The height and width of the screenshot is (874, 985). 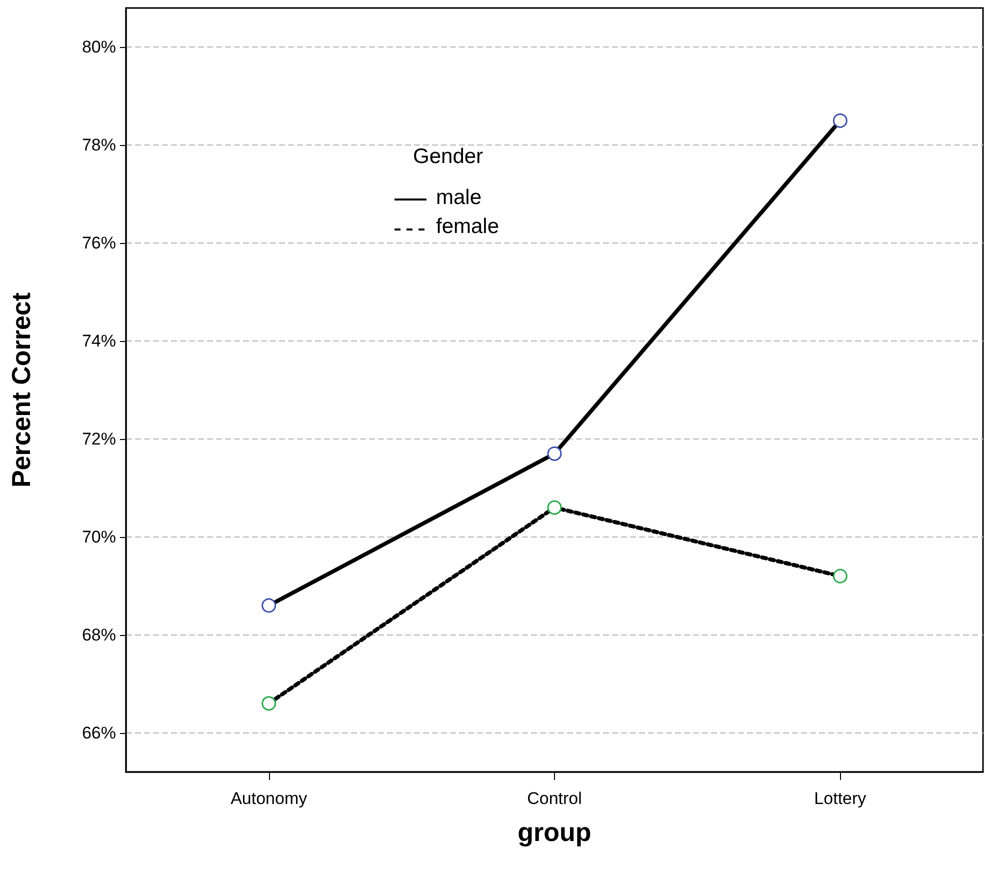 I want to click on y-tick-label: 68%, so click(x=99, y=634).